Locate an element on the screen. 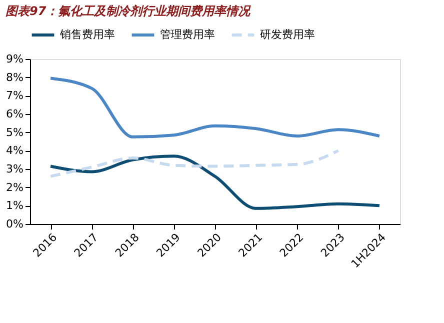 The image size is (444, 323). y-tick-label: 7% is located at coordinates (15, 95).